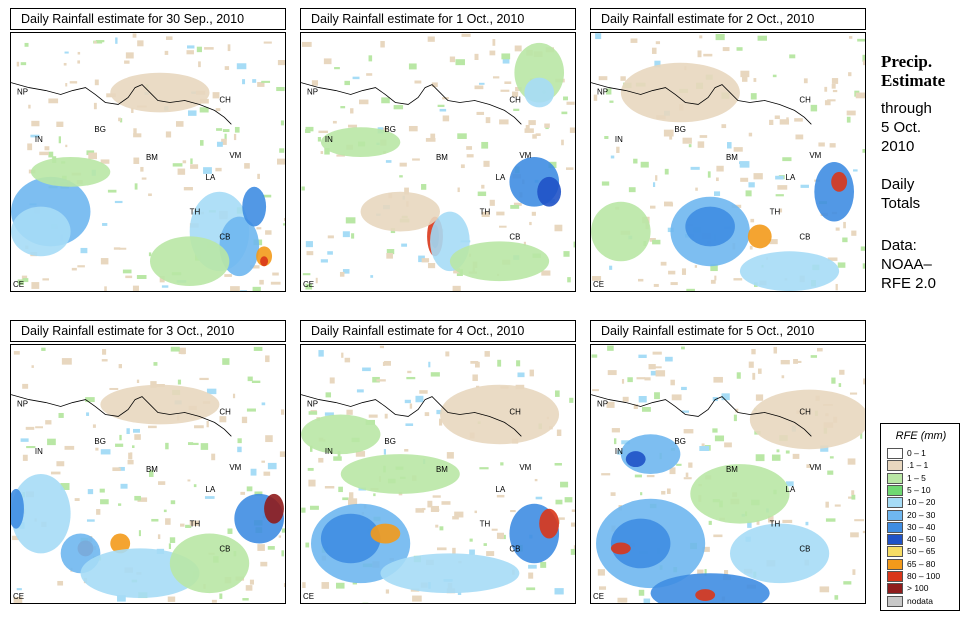 The width and height of the screenshot is (967, 639). What do you see at coordinates (416, 497) in the screenshot?
I see `map-base-layer: NP IN BG BM CH VM LA TH CB CE` at bounding box center [416, 497].